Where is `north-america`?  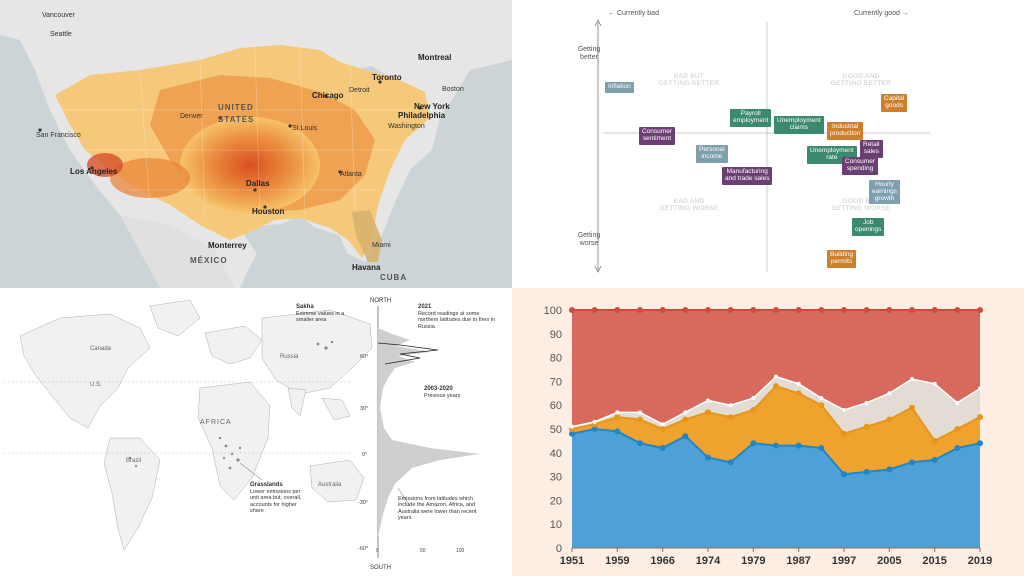 north-america is located at coordinates (85, 371).